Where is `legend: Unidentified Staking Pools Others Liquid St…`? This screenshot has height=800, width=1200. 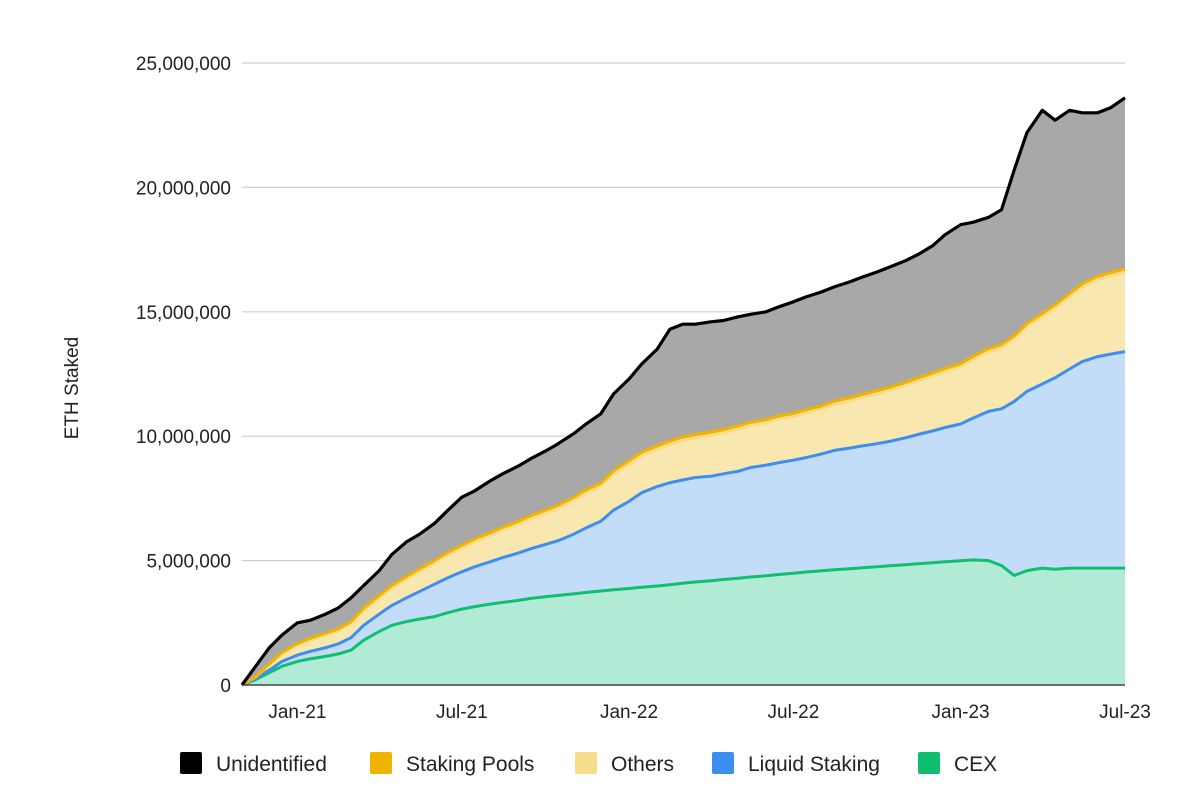
legend: Unidentified Staking Pools Others Liquid St… is located at coordinates (588, 764).